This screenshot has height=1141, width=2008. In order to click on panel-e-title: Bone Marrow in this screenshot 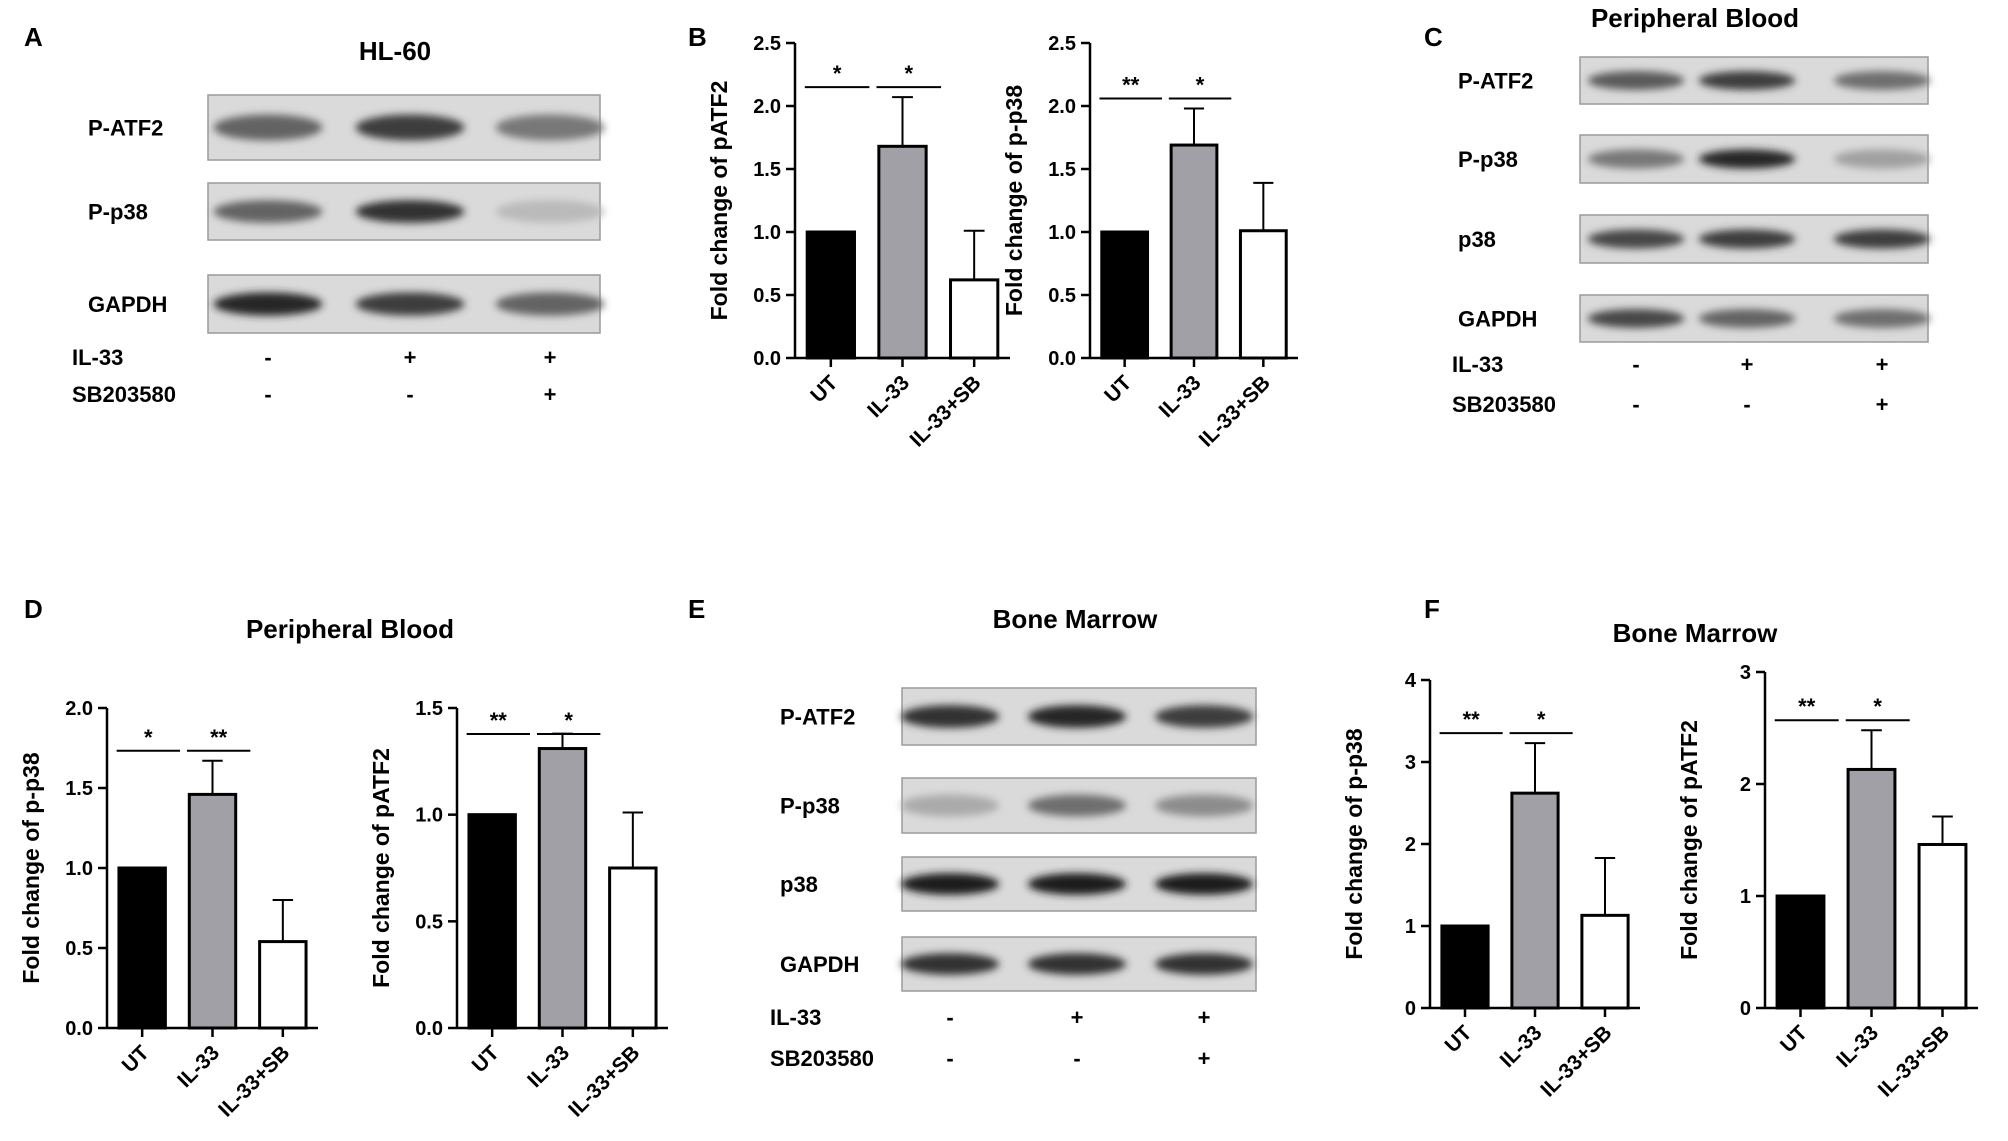, I will do `click(1075, 619)`.